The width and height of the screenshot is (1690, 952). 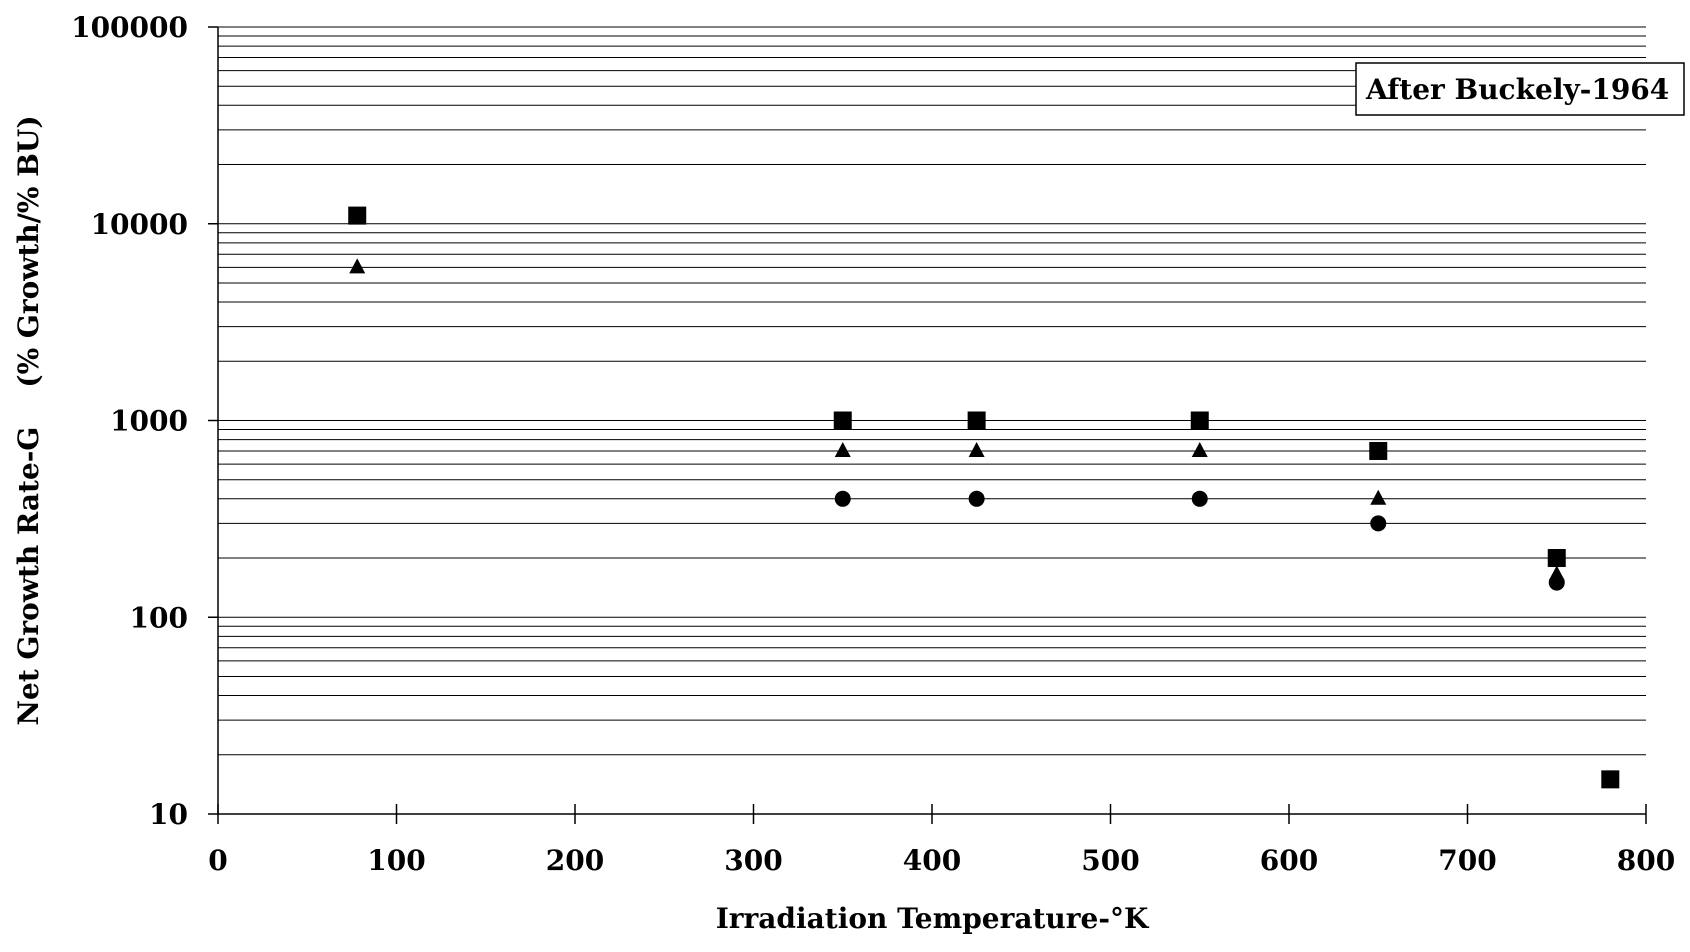 What do you see at coordinates (753, 860) in the screenshot?
I see `x-tick-label: 300` at bounding box center [753, 860].